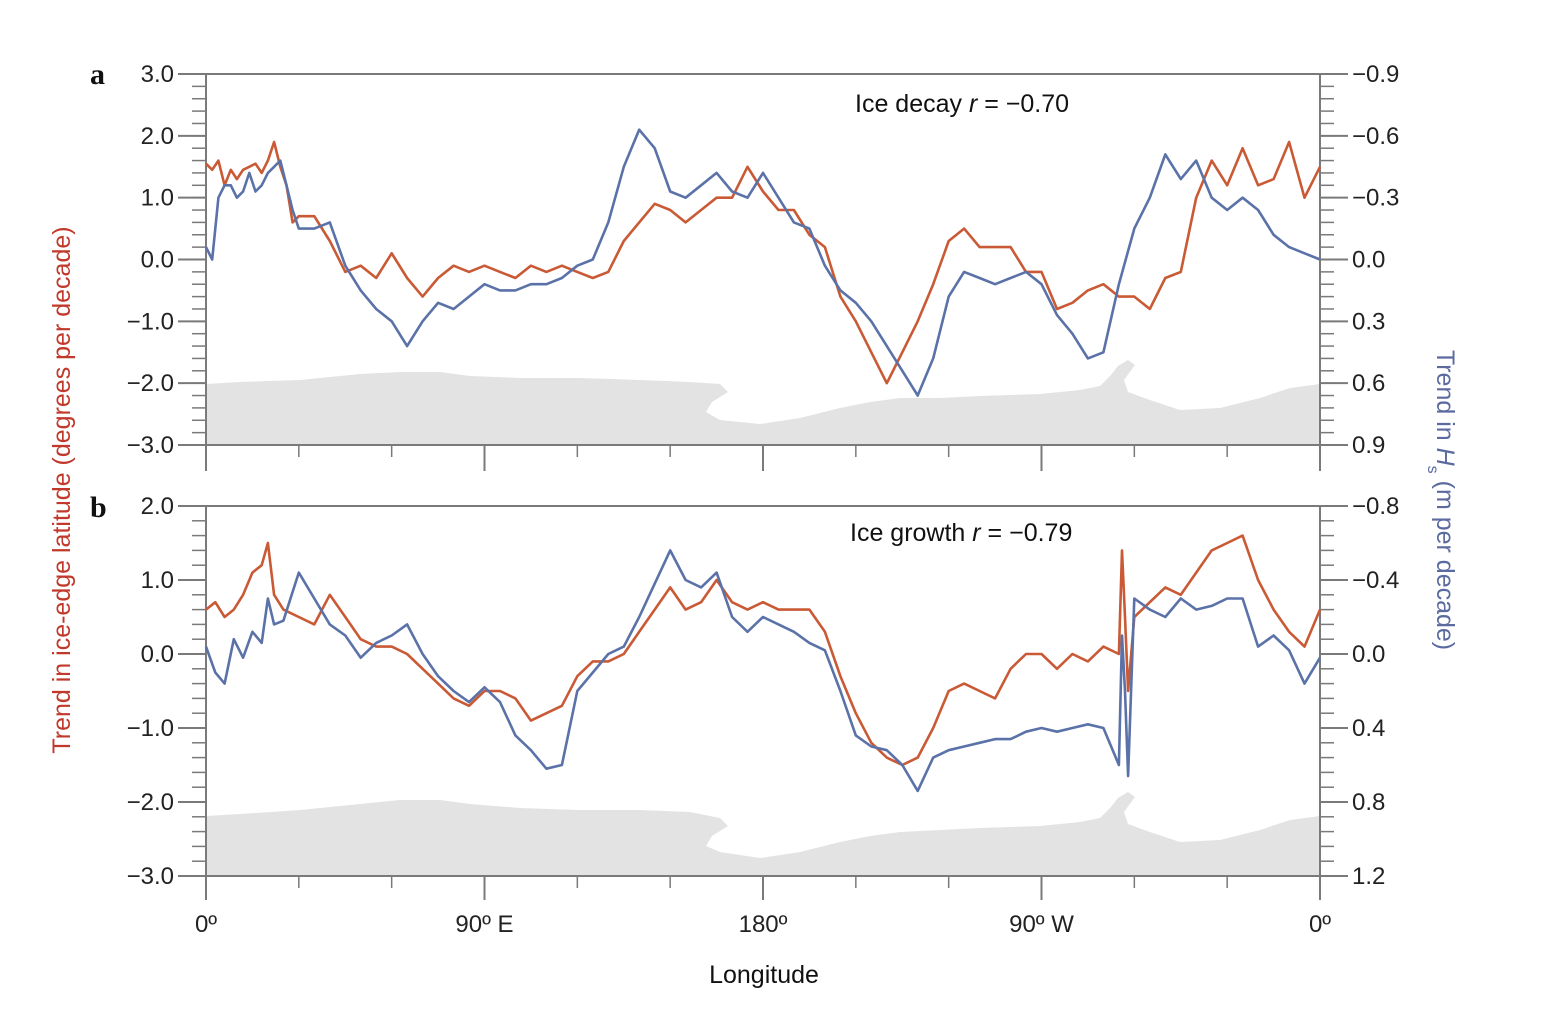  Describe the element at coordinates (157, 260) in the screenshot. I see `panel-a-left-tick-label: 0.0` at that location.